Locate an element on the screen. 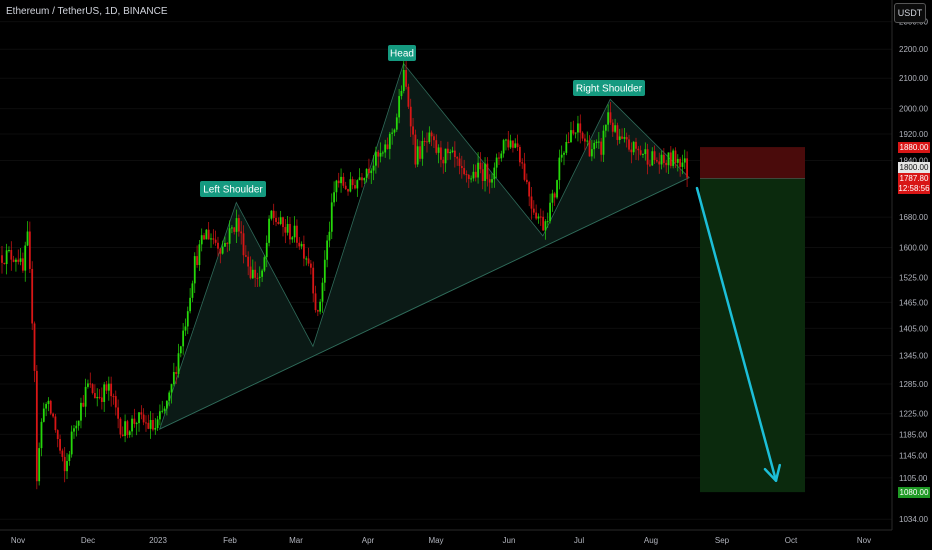 The width and height of the screenshot is (932, 550). projection-arrow is located at coordinates (738, 334).